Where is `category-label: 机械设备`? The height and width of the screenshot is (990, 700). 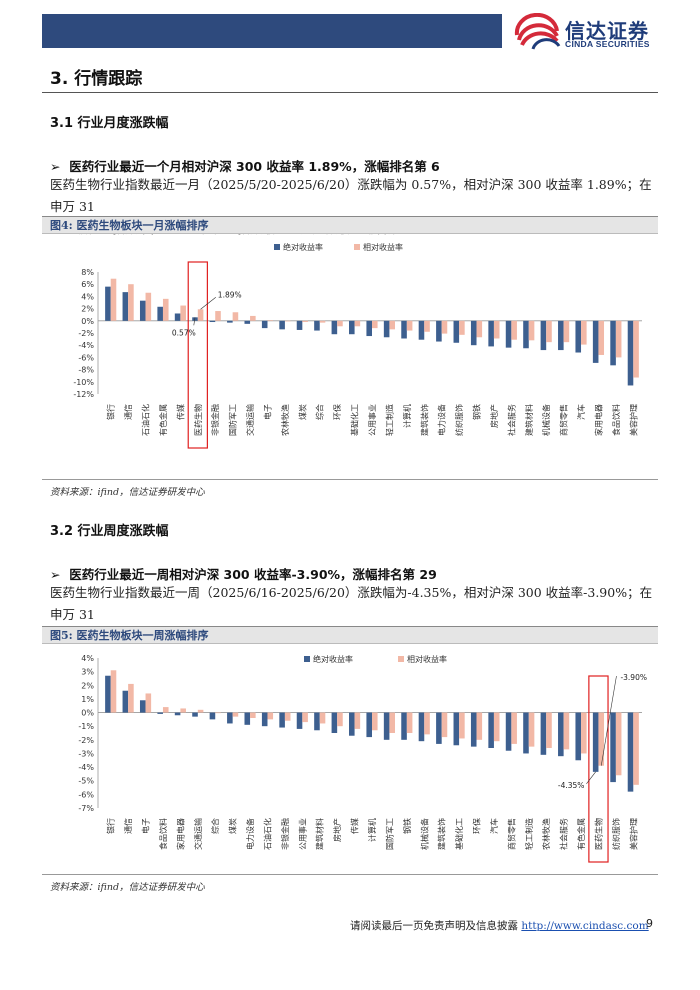
category-label: 机械设备 is located at coordinates (546, 420).